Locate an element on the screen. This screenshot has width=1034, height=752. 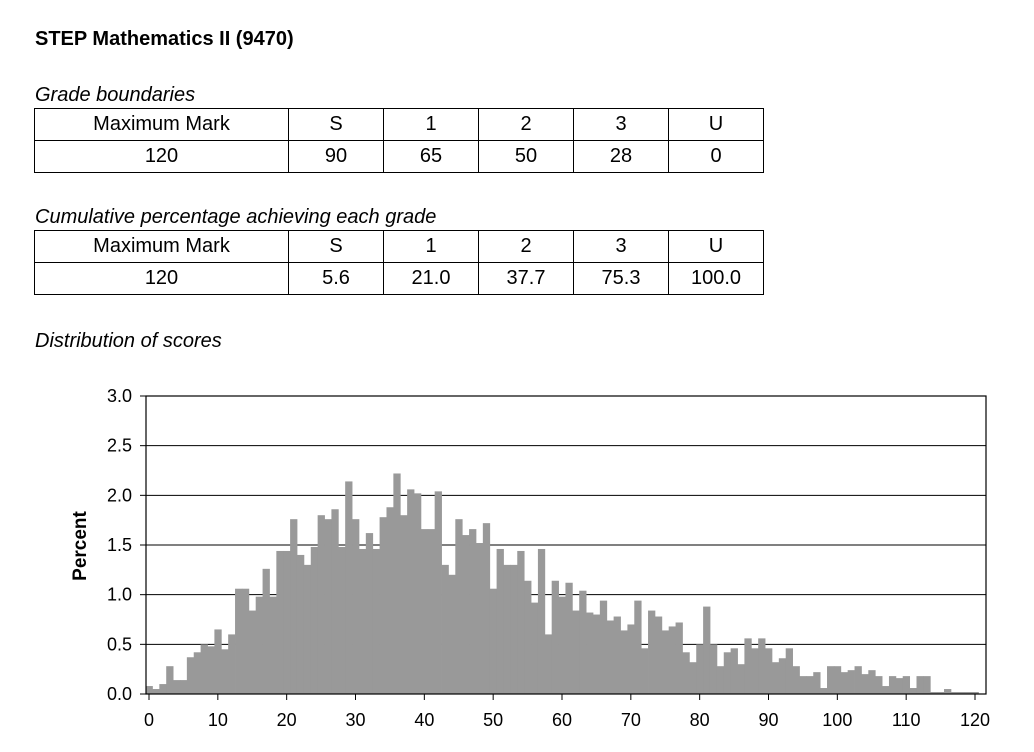
table-cell: 90 is located at coordinates (336, 156).